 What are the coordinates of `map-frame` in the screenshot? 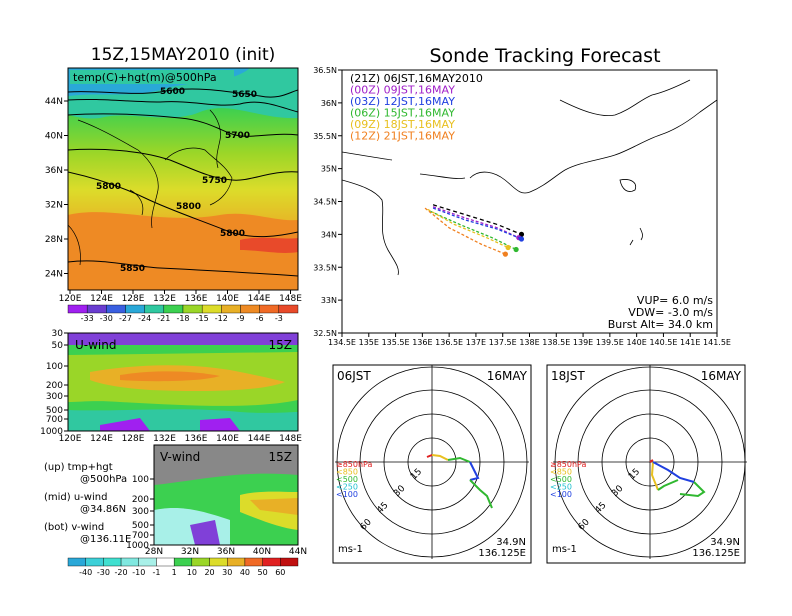 It's located at (183, 179).